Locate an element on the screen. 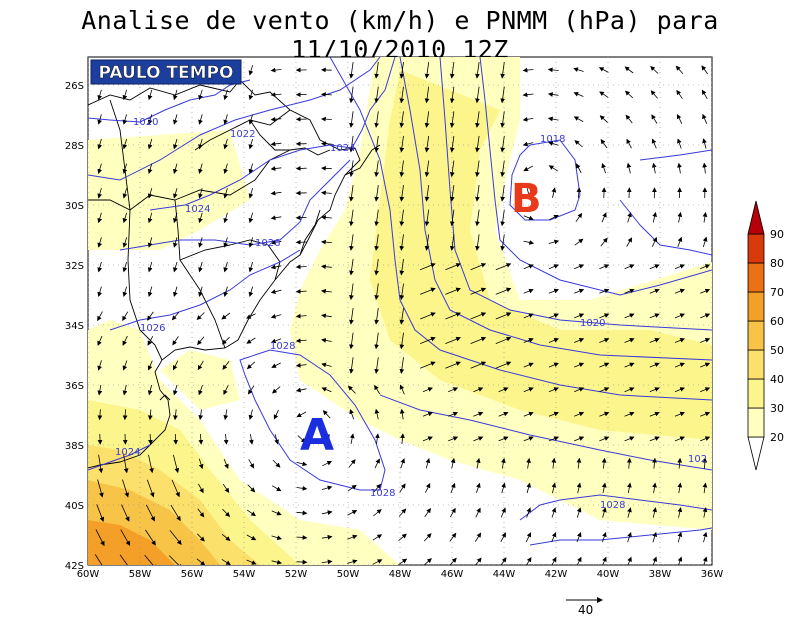 The height and width of the screenshot is (618, 800). lon-tick-label: 40W is located at coordinates (608, 574).